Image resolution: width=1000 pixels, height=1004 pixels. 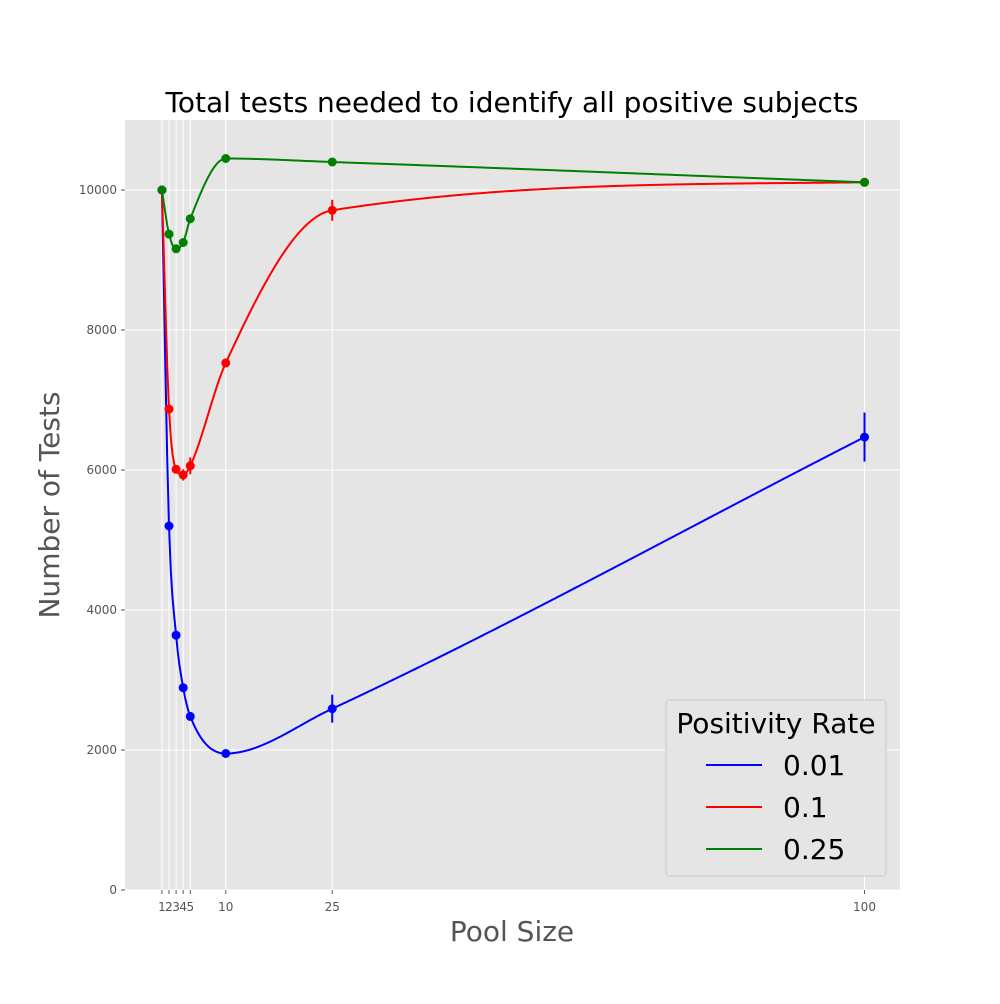 I want to click on y-tick-label: 4000, so click(x=101, y=610).